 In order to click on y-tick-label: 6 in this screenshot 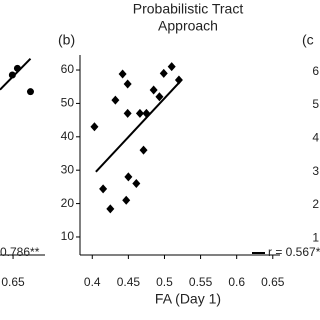, I will do `click(315, 71)`.